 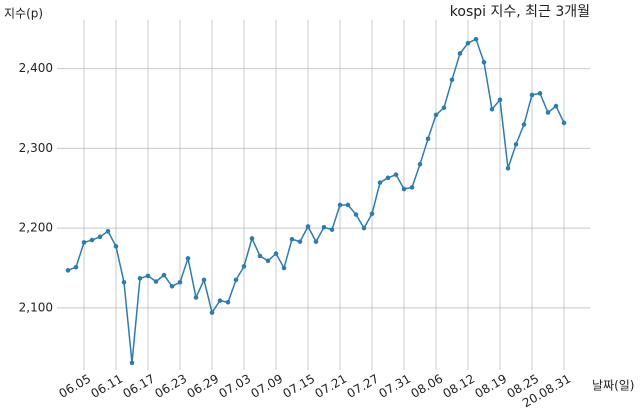 I want to click on x-tick-label: 07.31, so click(x=394, y=386).